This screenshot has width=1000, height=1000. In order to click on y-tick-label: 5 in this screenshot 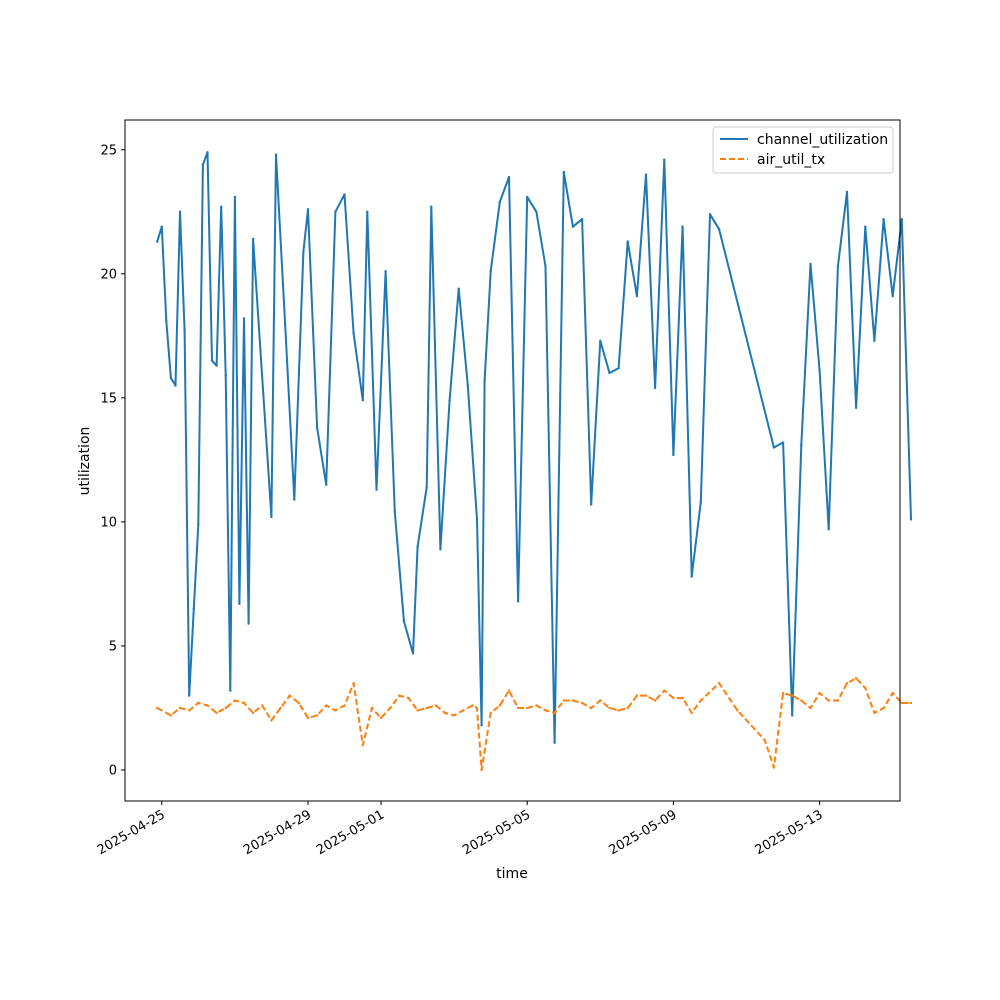, I will do `click(113, 646)`.